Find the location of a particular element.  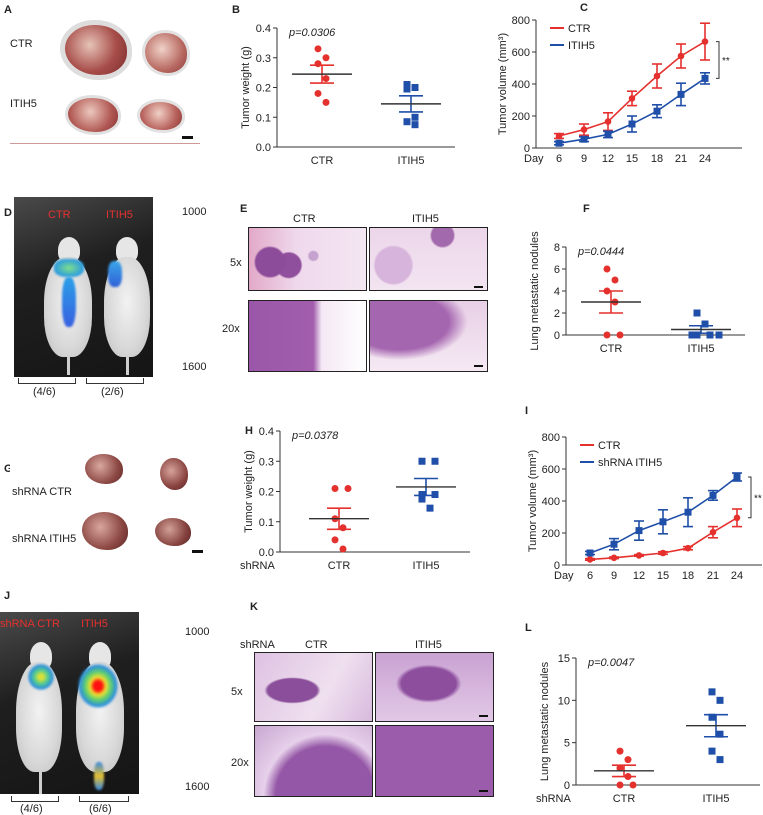

tumor-photo-a: CTR ITIH5 is located at coordinates (105, 82).